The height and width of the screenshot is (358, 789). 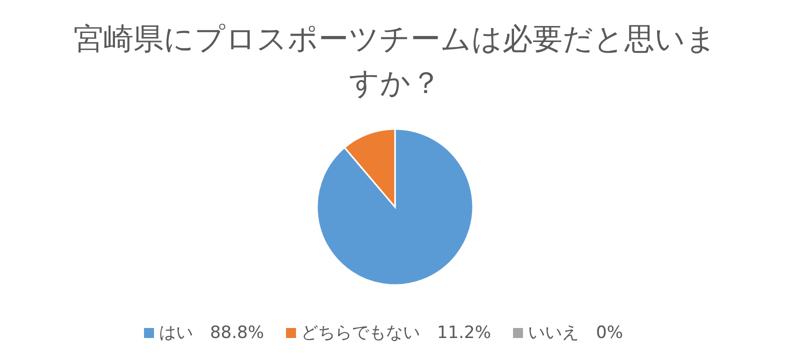 What do you see at coordinates (554, 333) in the screenshot?
I see `legend-label: いいえ` at bounding box center [554, 333].